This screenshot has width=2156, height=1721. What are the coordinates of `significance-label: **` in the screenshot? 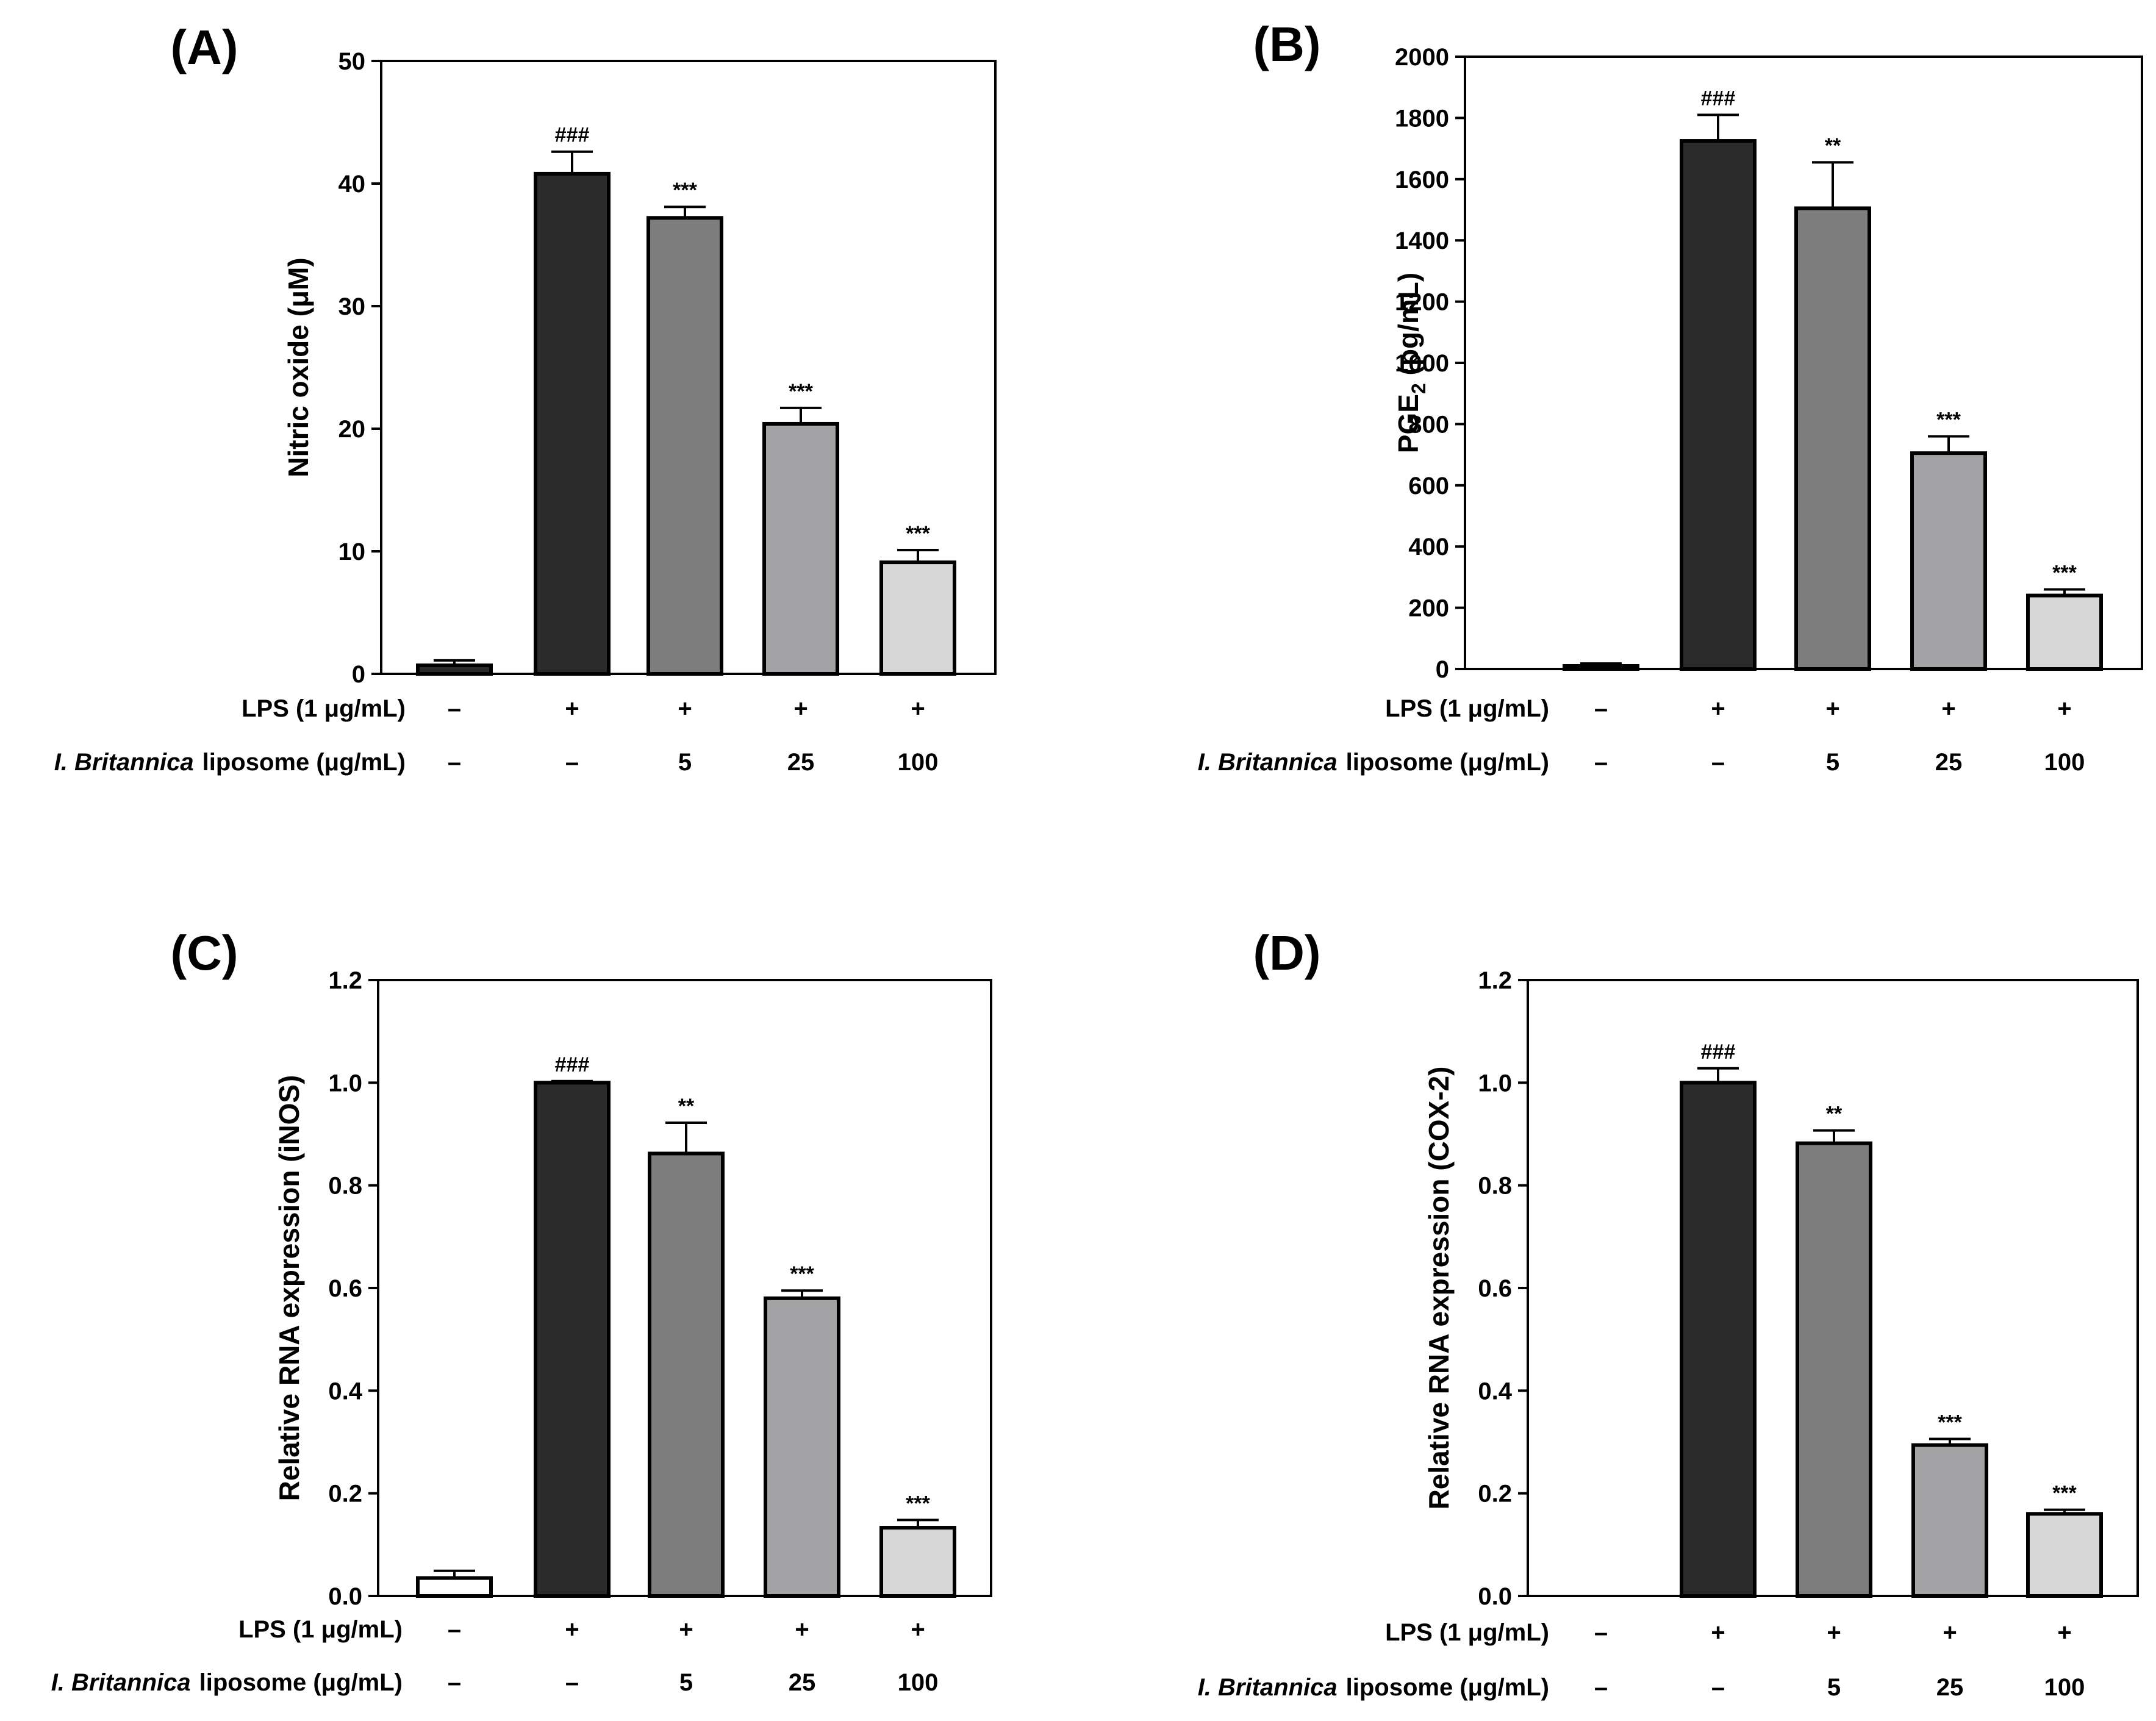 It's located at (686, 1106).